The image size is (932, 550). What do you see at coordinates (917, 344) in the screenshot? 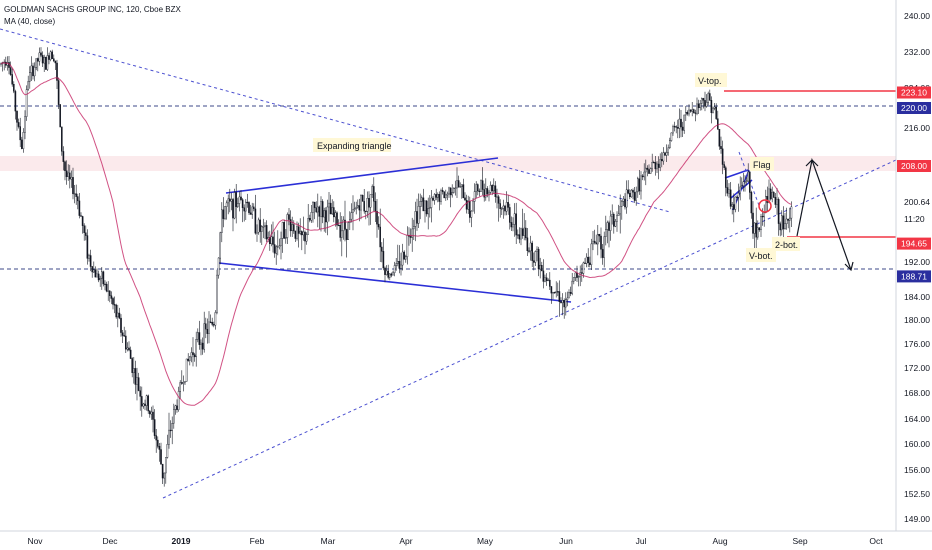
I see `y-tick-label: 176.00` at bounding box center [917, 344].